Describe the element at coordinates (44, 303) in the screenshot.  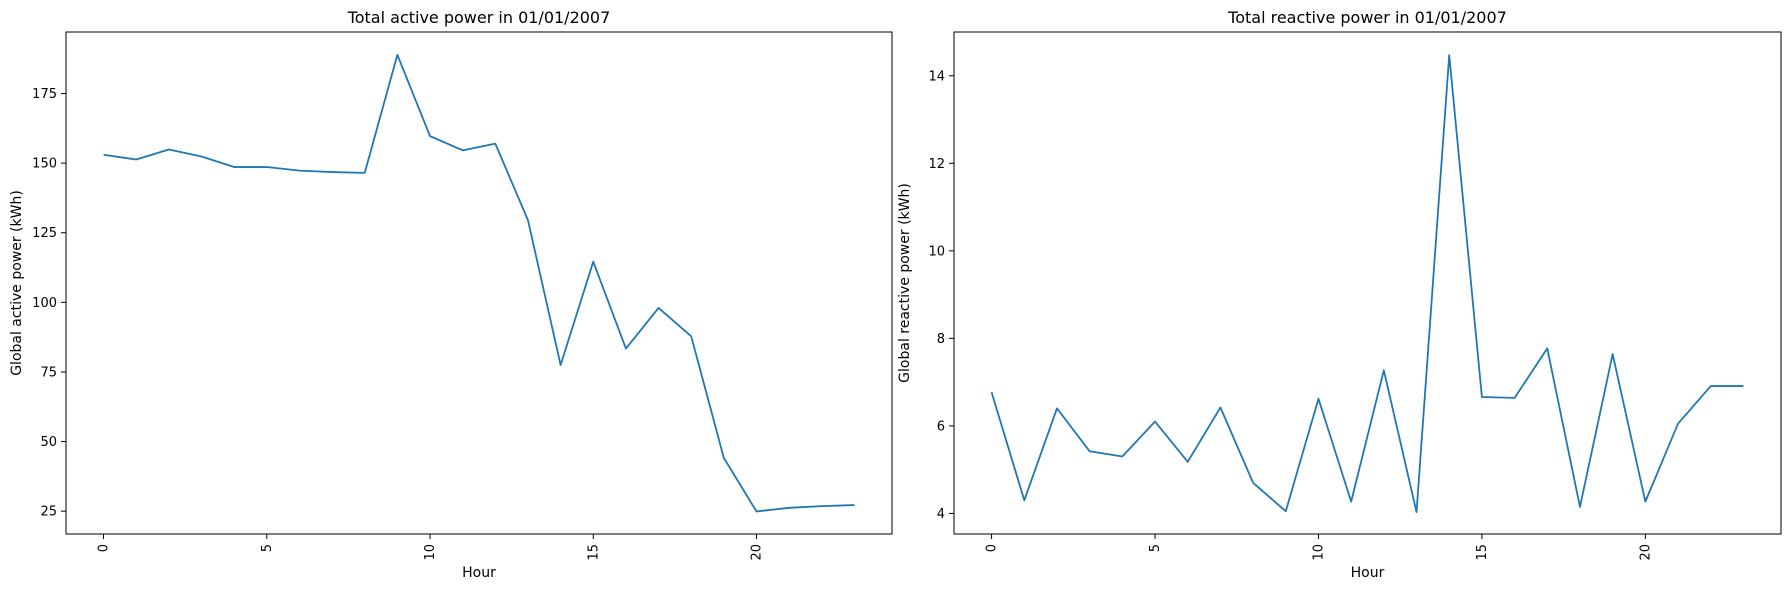
I see `y-tick-label: 100` at that location.